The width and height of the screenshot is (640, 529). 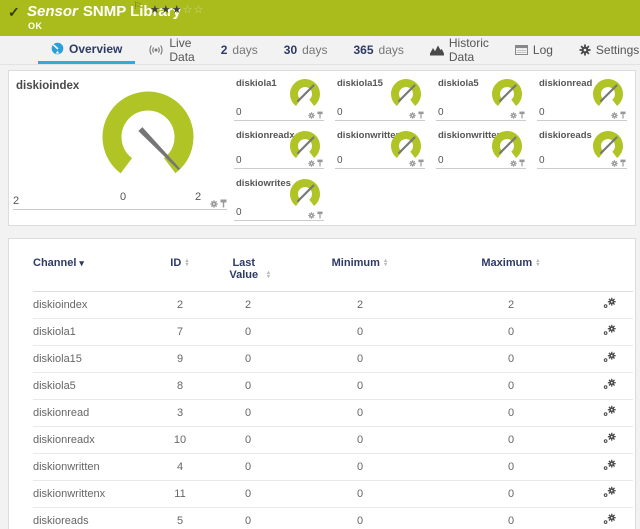 What do you see at coordinates (584, 147) in the screenshot?
I see `gauge-cell-diskioreads: diskioreads 0` at bounding box center [584, 147].